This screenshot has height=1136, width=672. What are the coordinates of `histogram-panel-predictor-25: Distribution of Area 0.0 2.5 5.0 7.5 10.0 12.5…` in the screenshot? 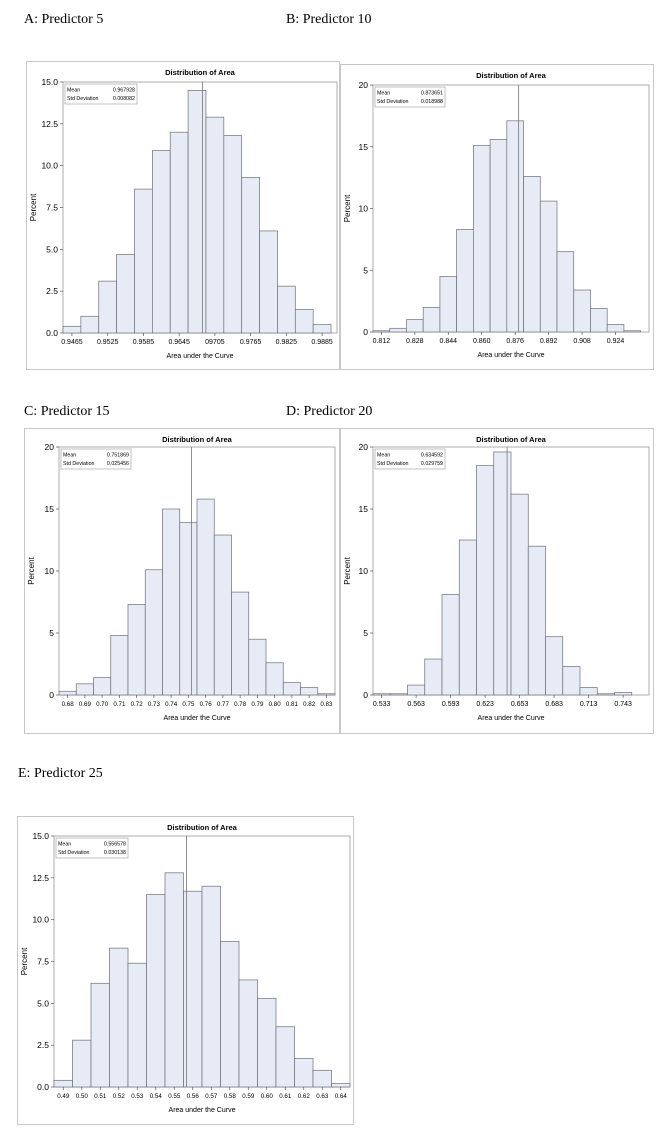 It's located at (185, 970).